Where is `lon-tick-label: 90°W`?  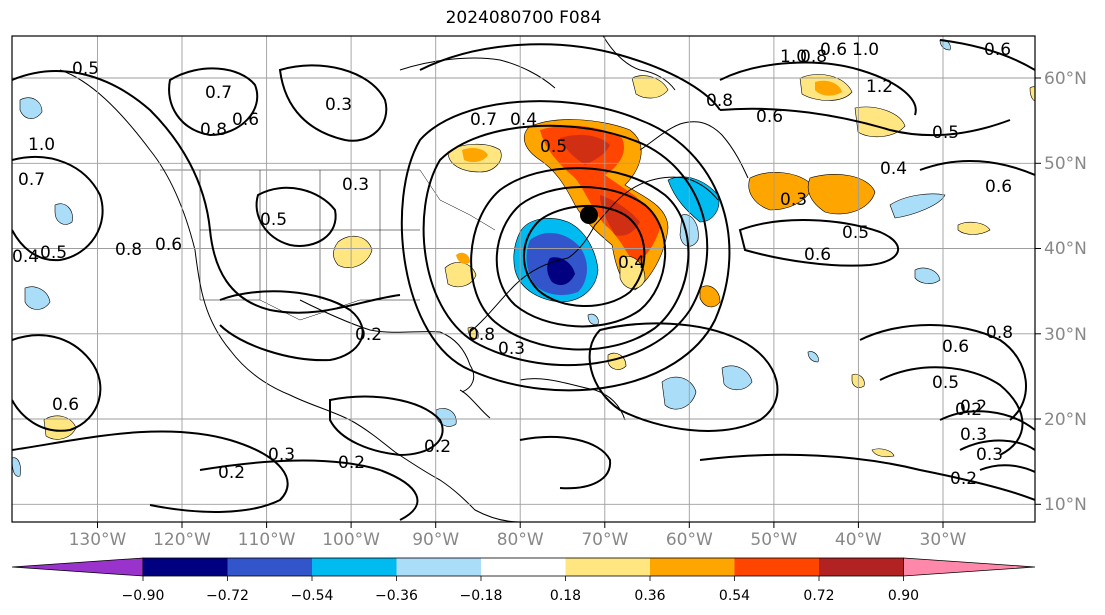
lon-tick-label: 90°W is located at coordinates (435, 540).